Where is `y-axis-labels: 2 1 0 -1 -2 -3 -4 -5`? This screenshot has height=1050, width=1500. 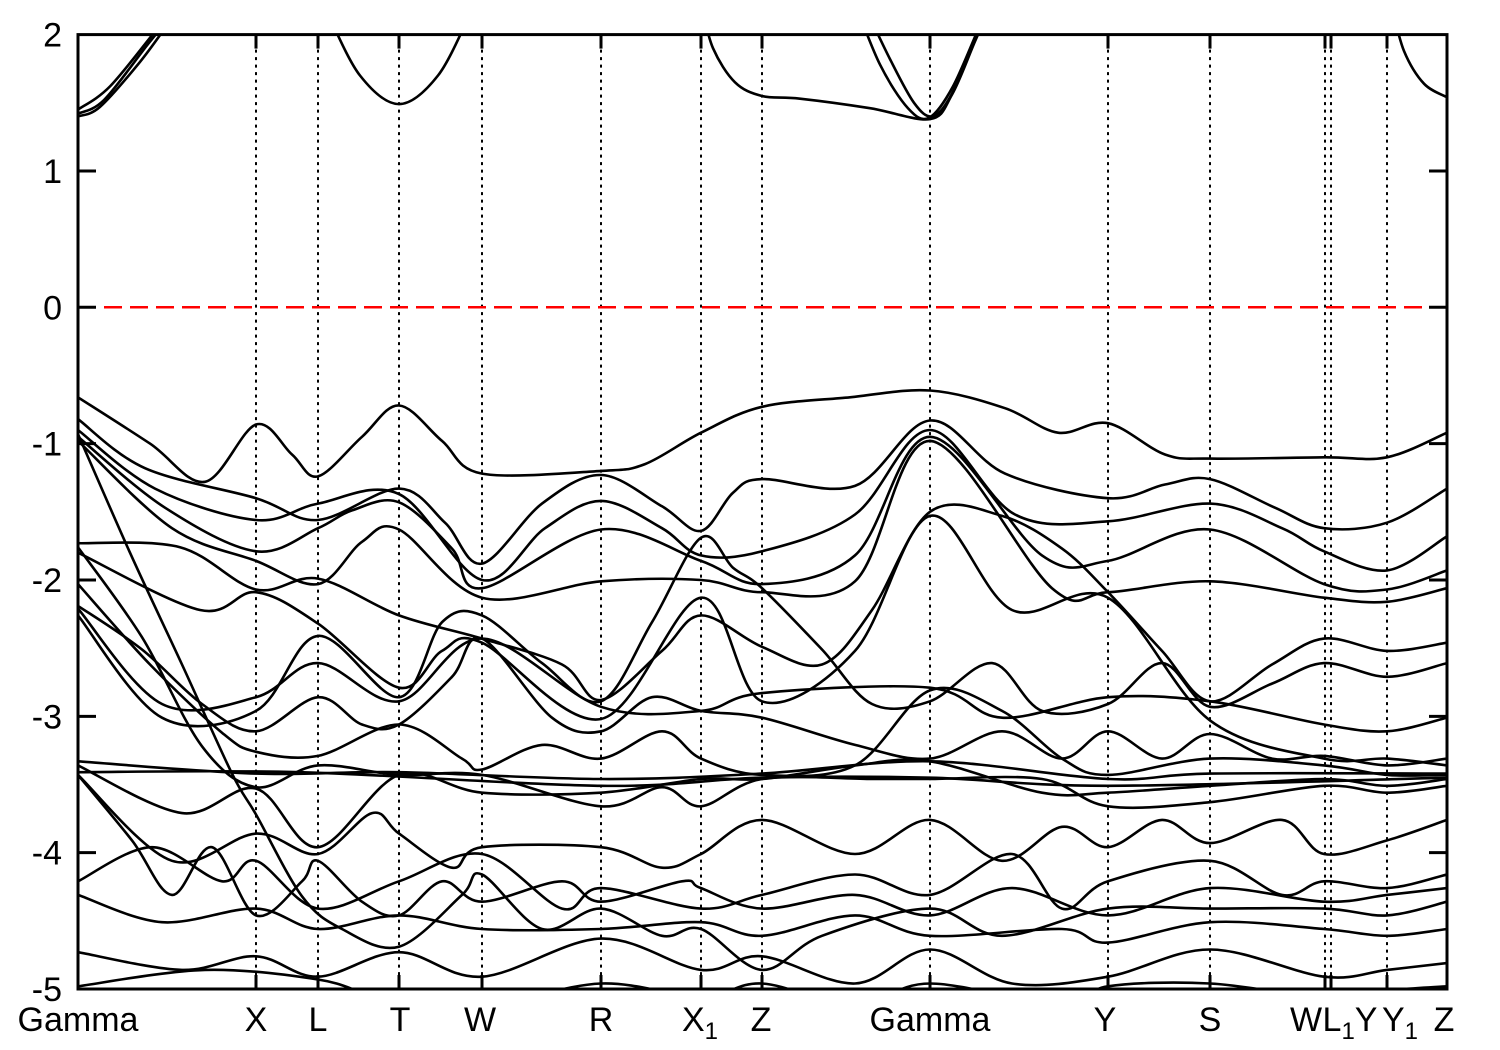
y-axis-labels: 2 1 0 -1 -2 -3 -4 -5 is located at coordinates (47, 513).